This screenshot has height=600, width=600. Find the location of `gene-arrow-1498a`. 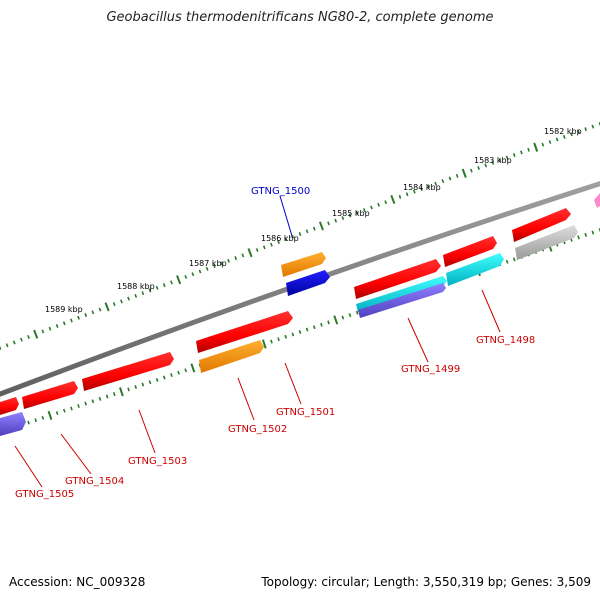

gene-arrow-1498a is located at coordinates (541, 225).